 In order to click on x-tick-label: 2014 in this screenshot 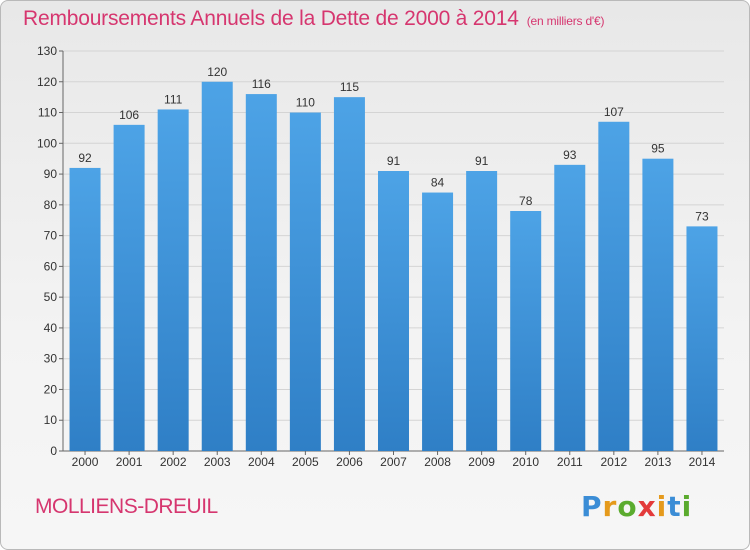, I will do `click(702, 462)`.